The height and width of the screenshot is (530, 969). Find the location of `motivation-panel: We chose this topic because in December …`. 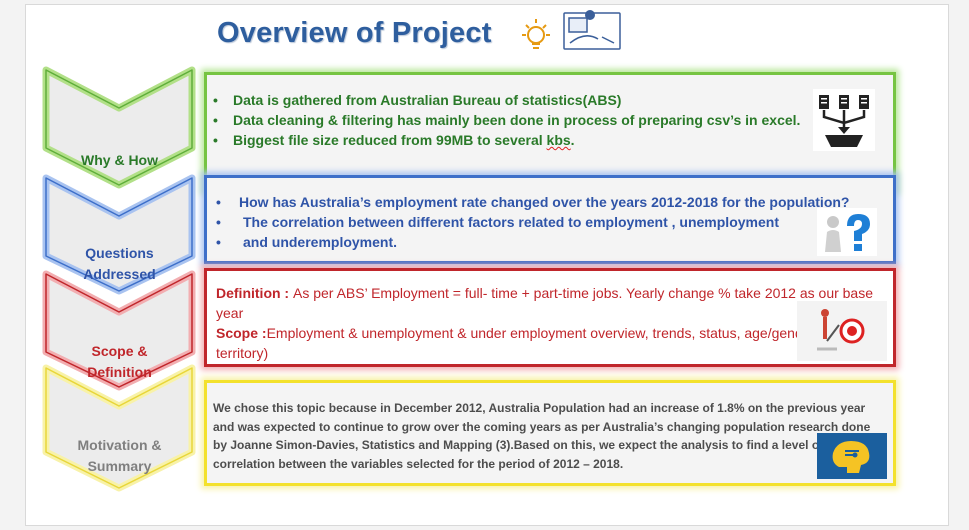

motivation-panel: We chose this topic because in December … is located at coordinates (550, 433).